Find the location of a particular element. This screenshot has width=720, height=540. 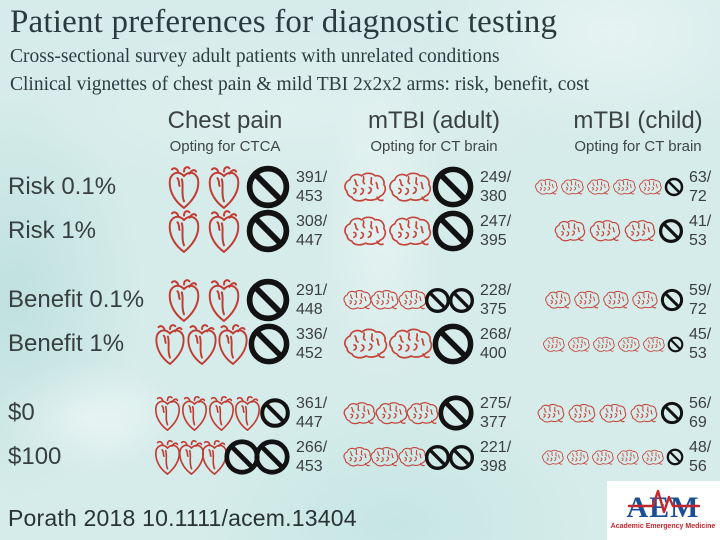

fraction-numerator: 59/ is located at coordinates (700, 290).